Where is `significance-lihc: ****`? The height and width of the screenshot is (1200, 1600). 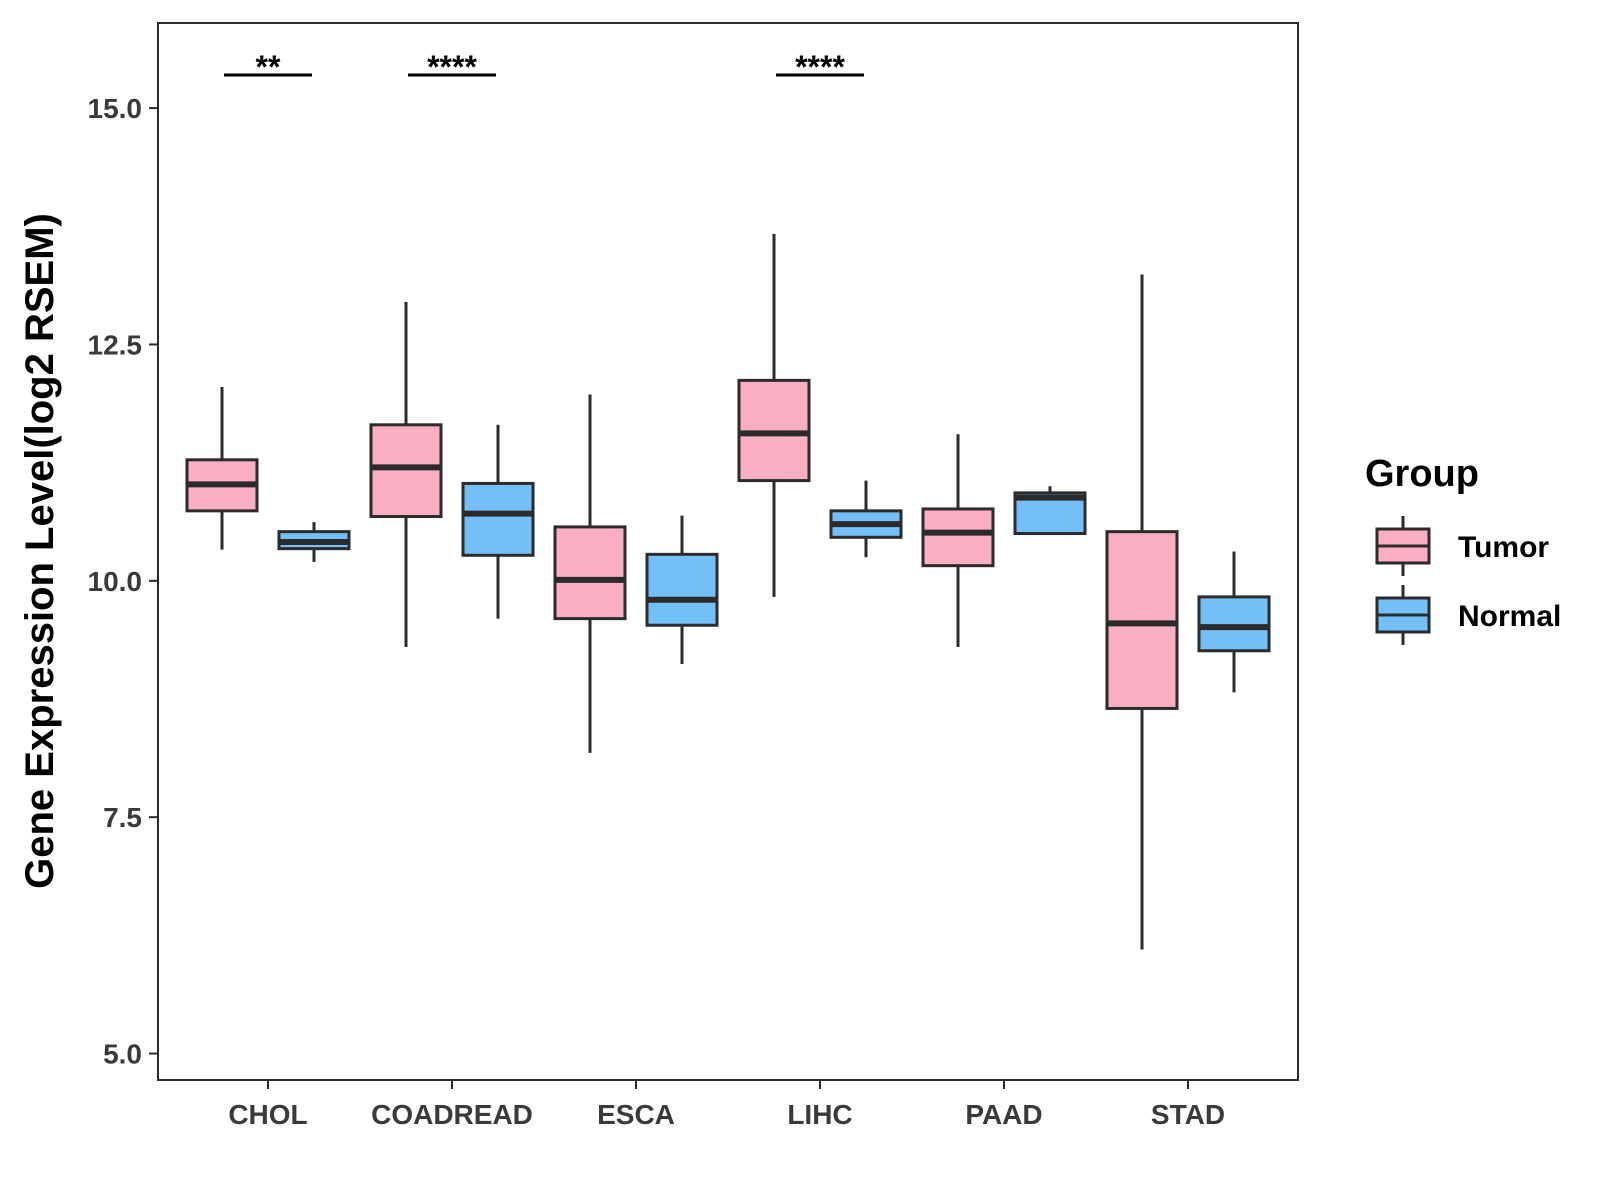
significance-lihc: **** is located at coordinates (820, 67).